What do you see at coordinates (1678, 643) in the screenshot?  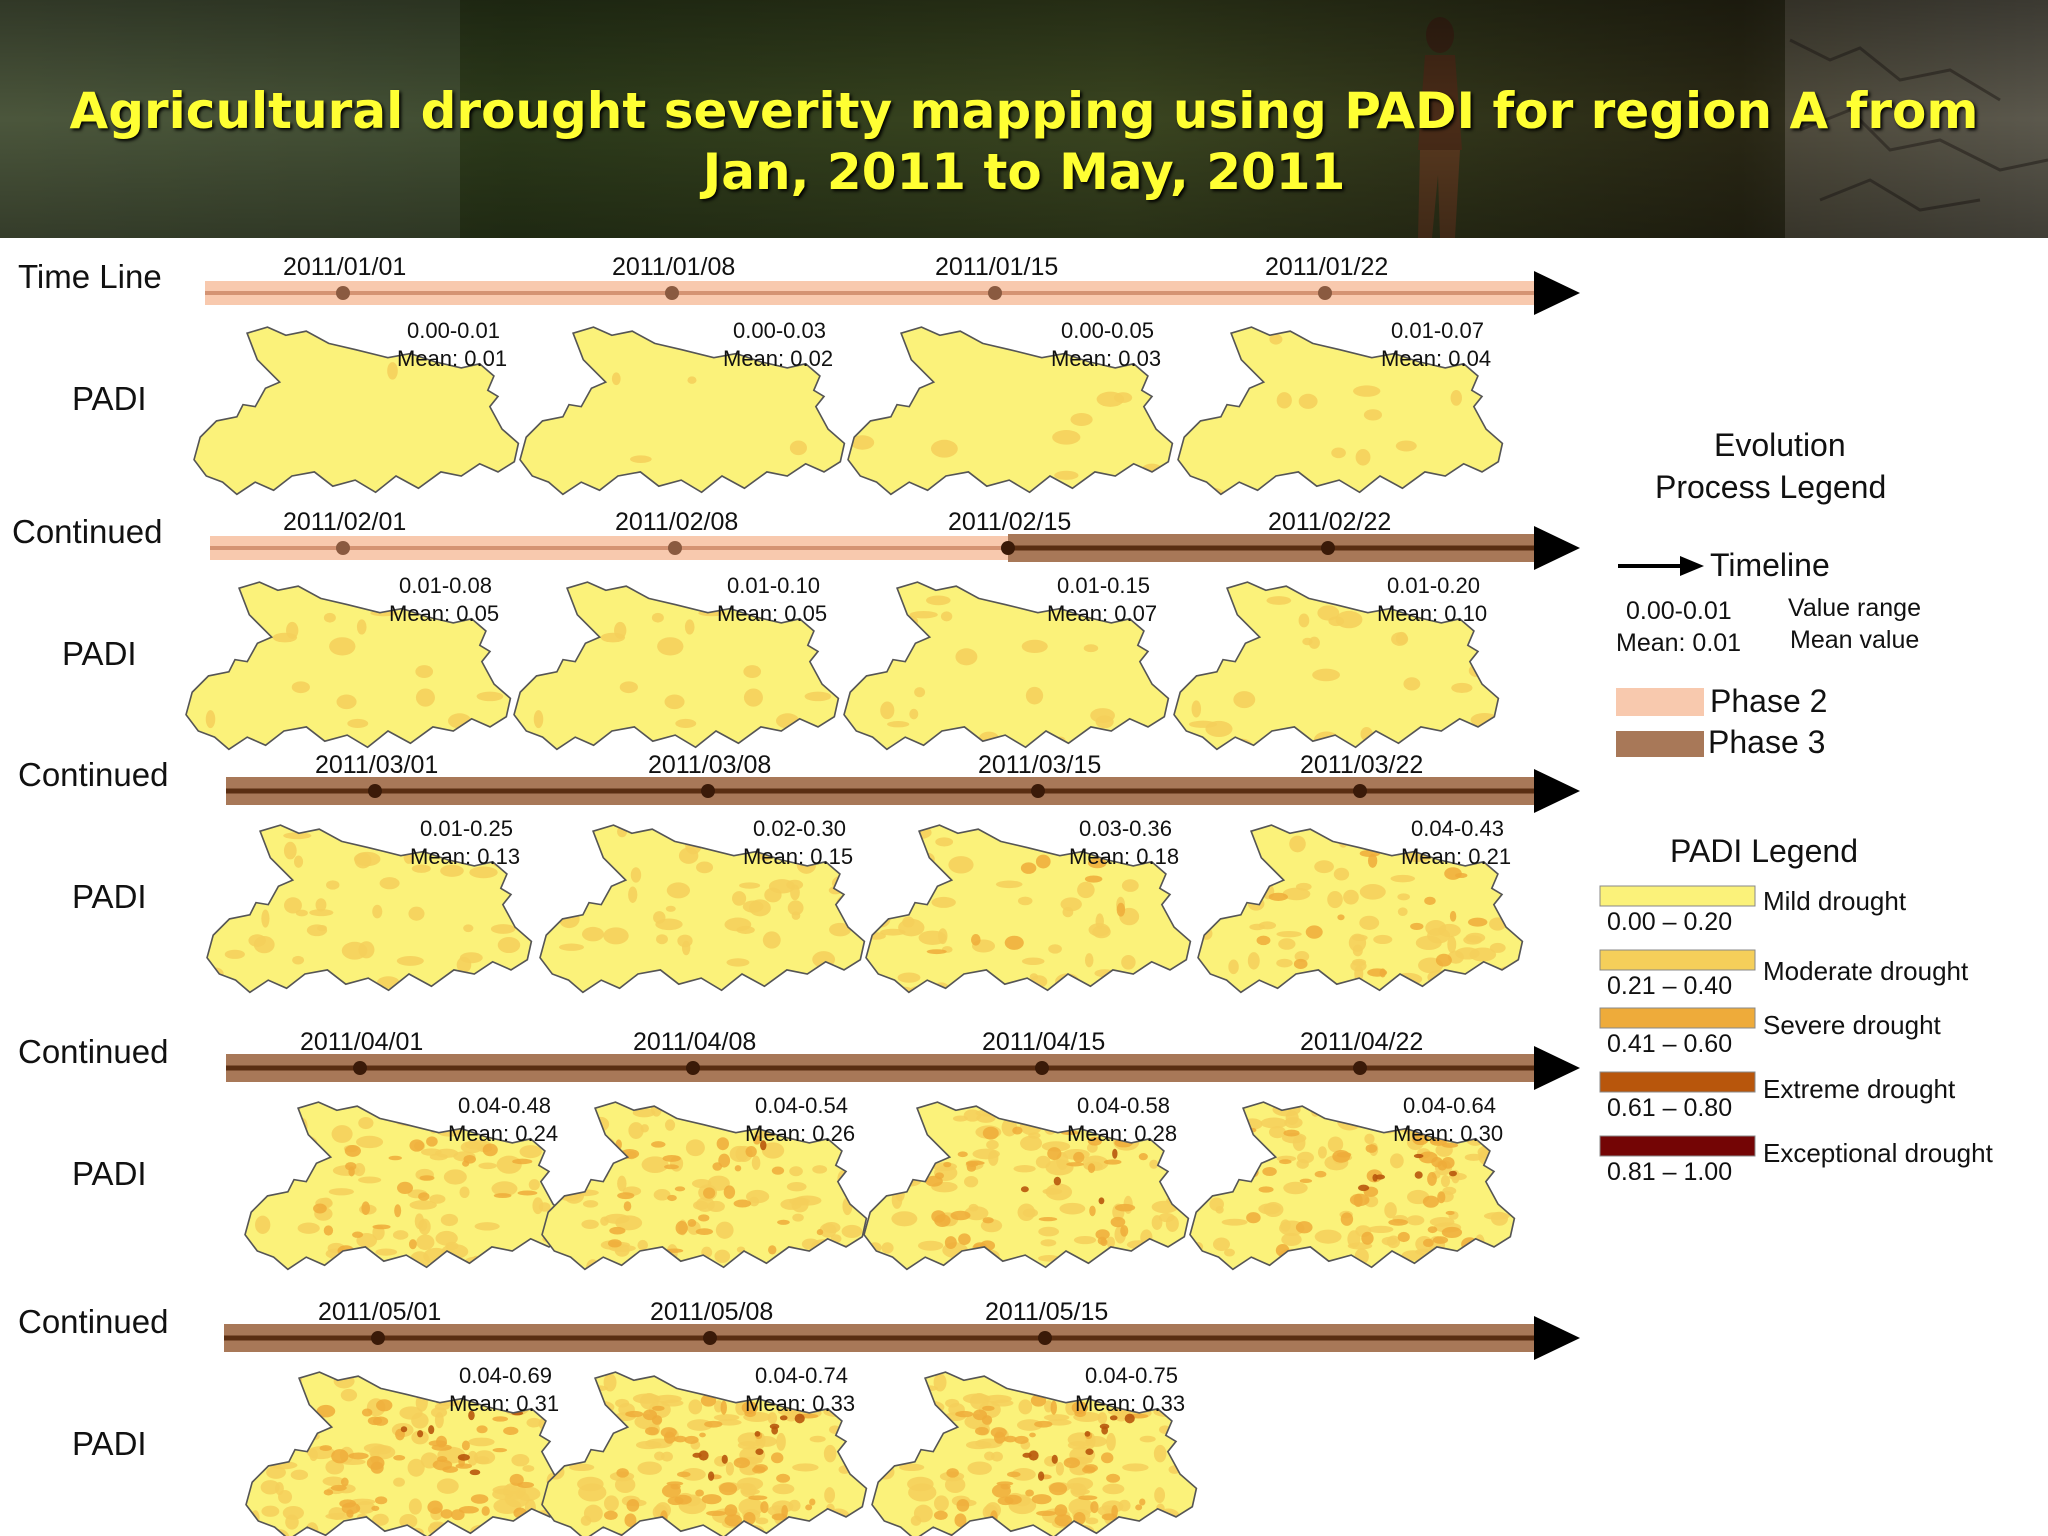 I see `mean-example: Mean: 0.01` at bounding box center [1678, 643].